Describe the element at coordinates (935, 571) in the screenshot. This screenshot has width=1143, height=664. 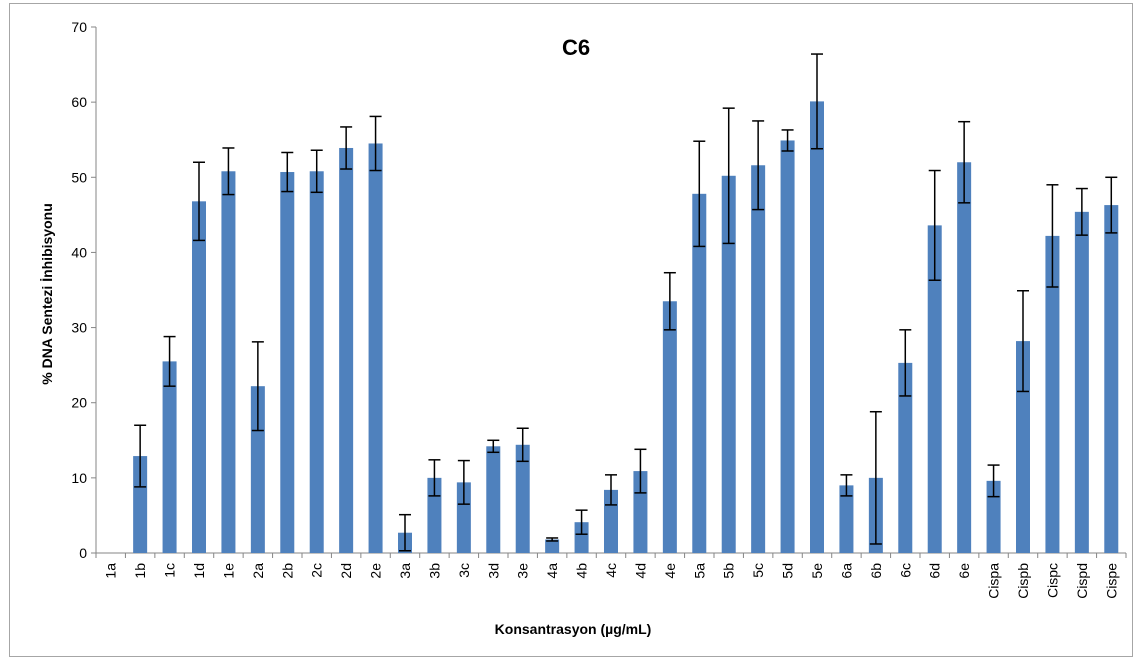
I see `x-tick-label: 6d` at that location.